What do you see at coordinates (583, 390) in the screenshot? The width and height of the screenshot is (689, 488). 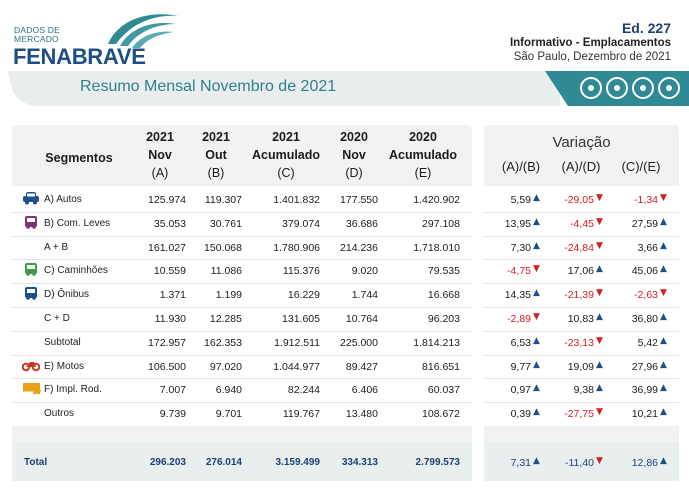 I see `variation-value: 9,38` at bounding box center [583, 390].